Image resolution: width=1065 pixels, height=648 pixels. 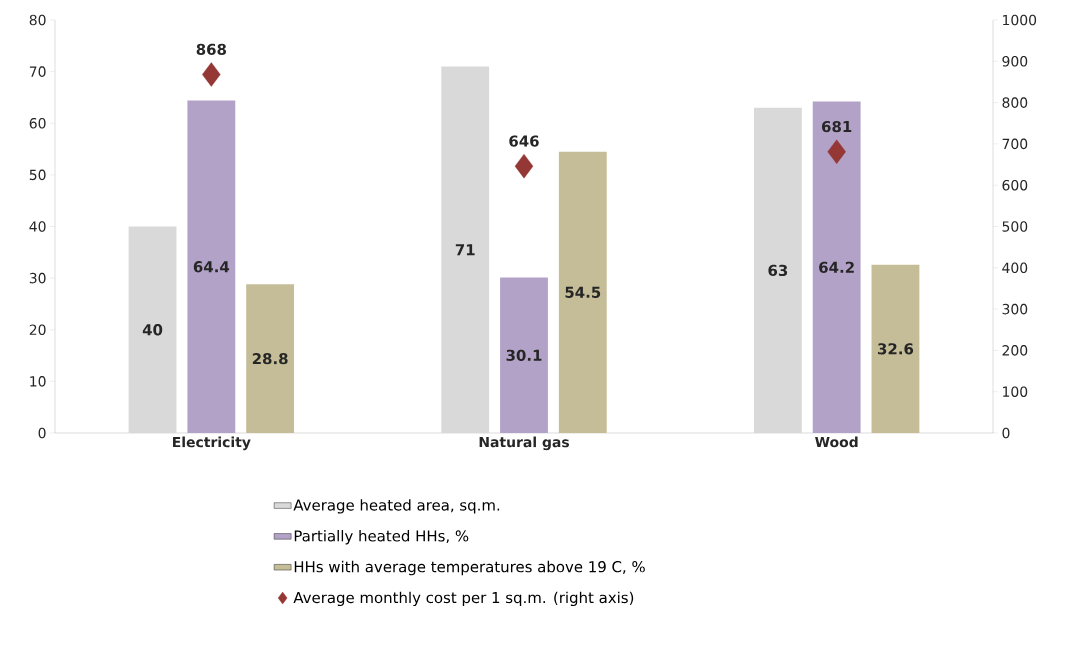 I want to click on y-tick-label: 50, so click(x=37, y=175).